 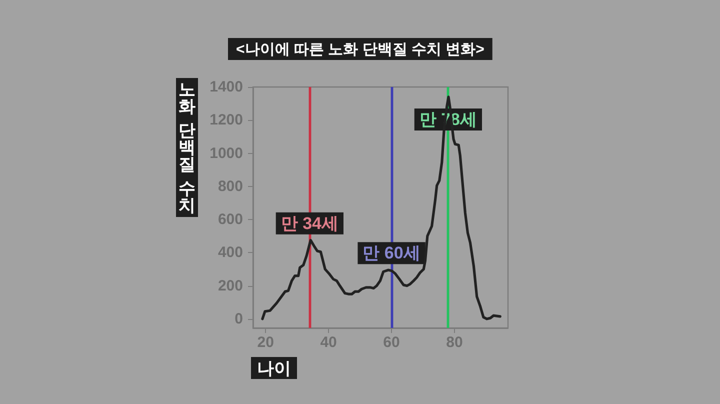 What do you see at coordinates (274, 368) in the screenshot?
I see `x-axis-title: 나이` at bounding box center [274, 368].